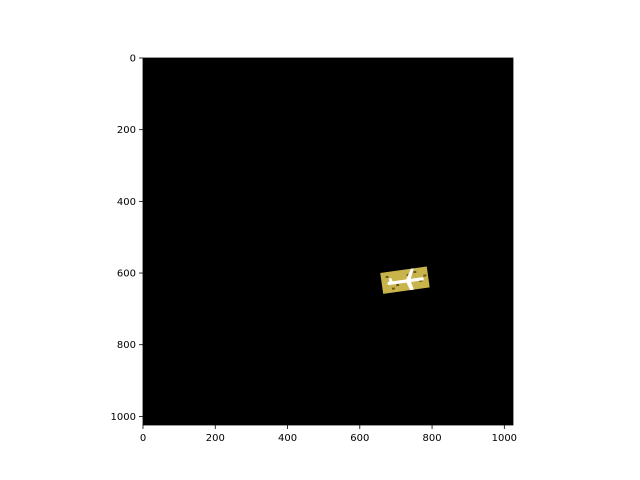 The image size is (640, 480). Describe the element at coordinates (133, 59) in the screenshot. I see `y-tick-label: 0` at that location.